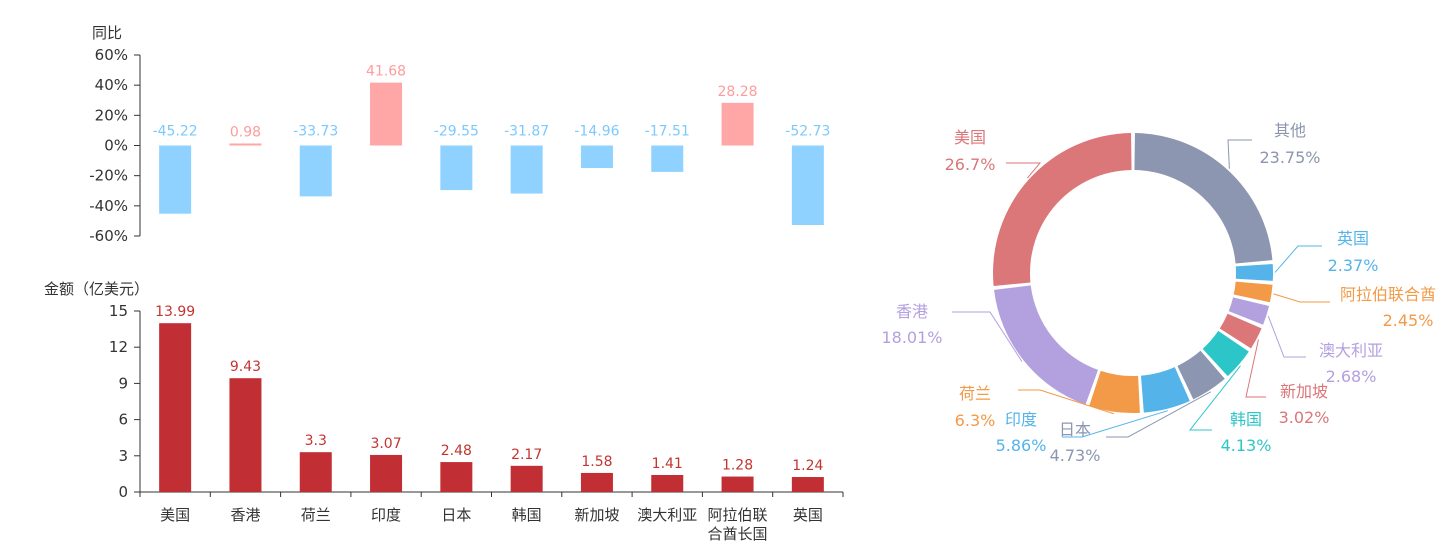 Image resolution: width=1446 pixels, height=546 pixels. I want to click on amount-x-tick-label: 合酋长国, so click(738, 534).